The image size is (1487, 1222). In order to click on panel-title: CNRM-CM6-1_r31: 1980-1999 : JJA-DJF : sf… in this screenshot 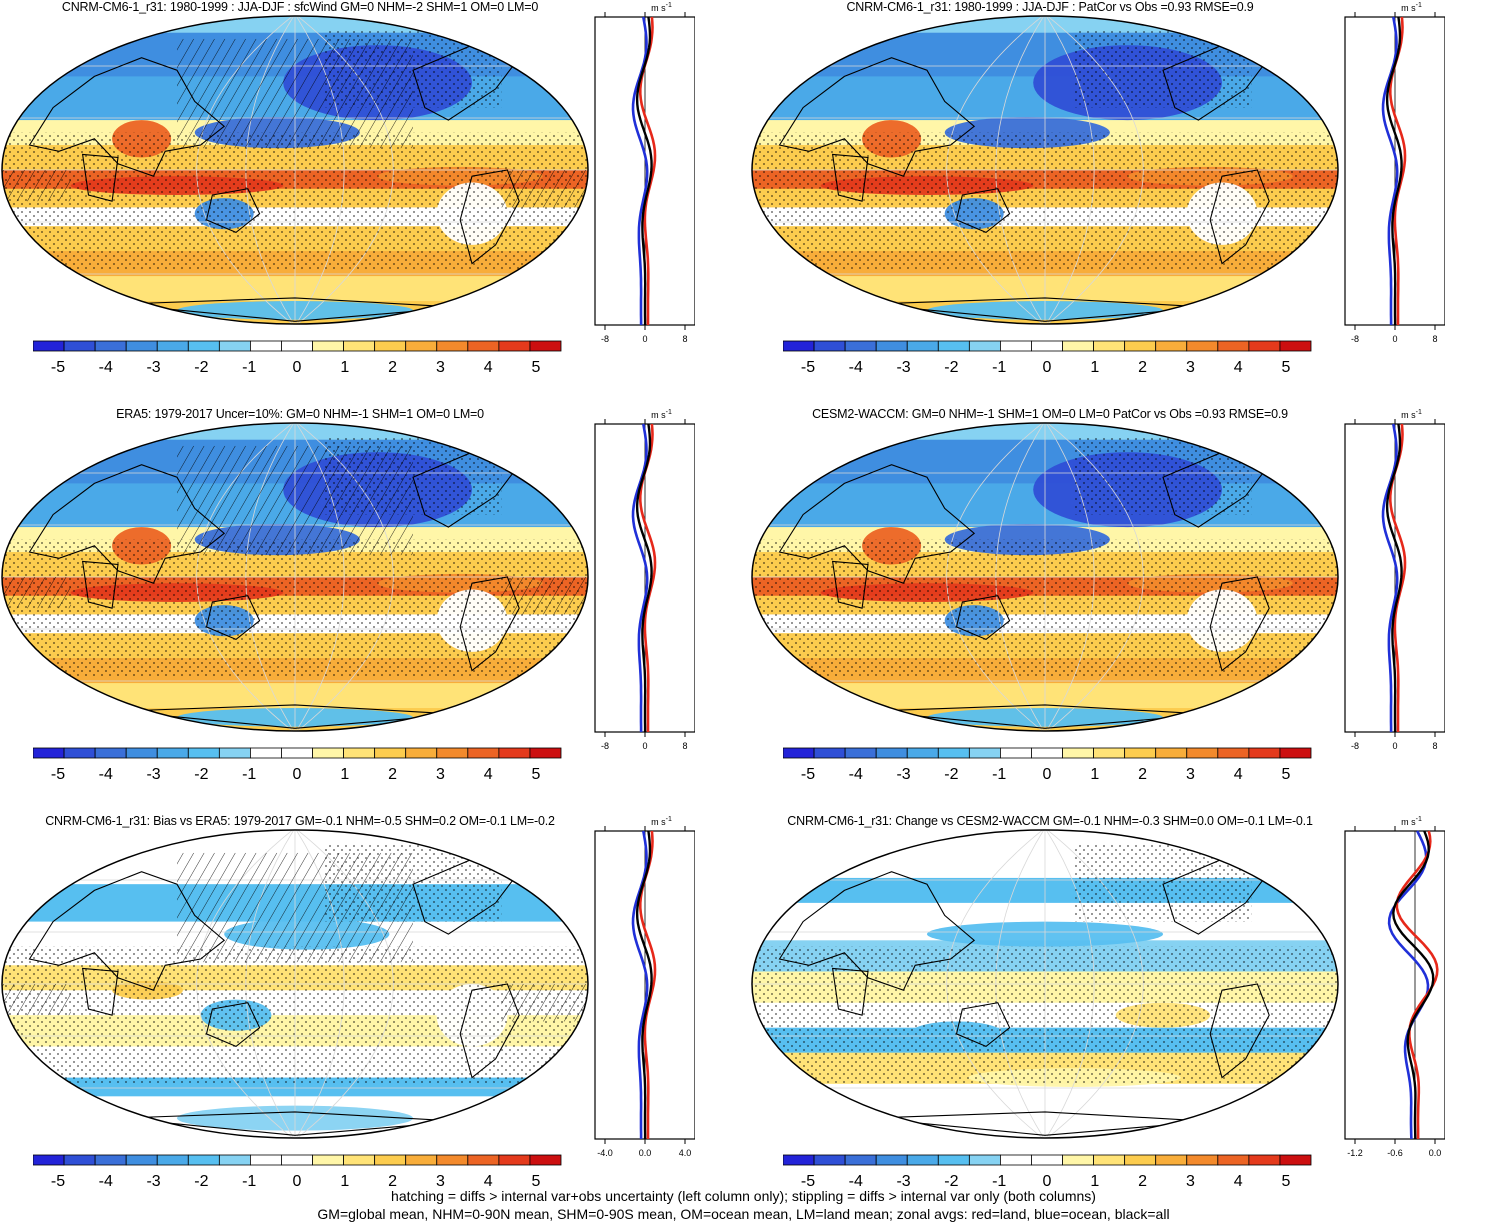, I will do `click(300, 7)`.